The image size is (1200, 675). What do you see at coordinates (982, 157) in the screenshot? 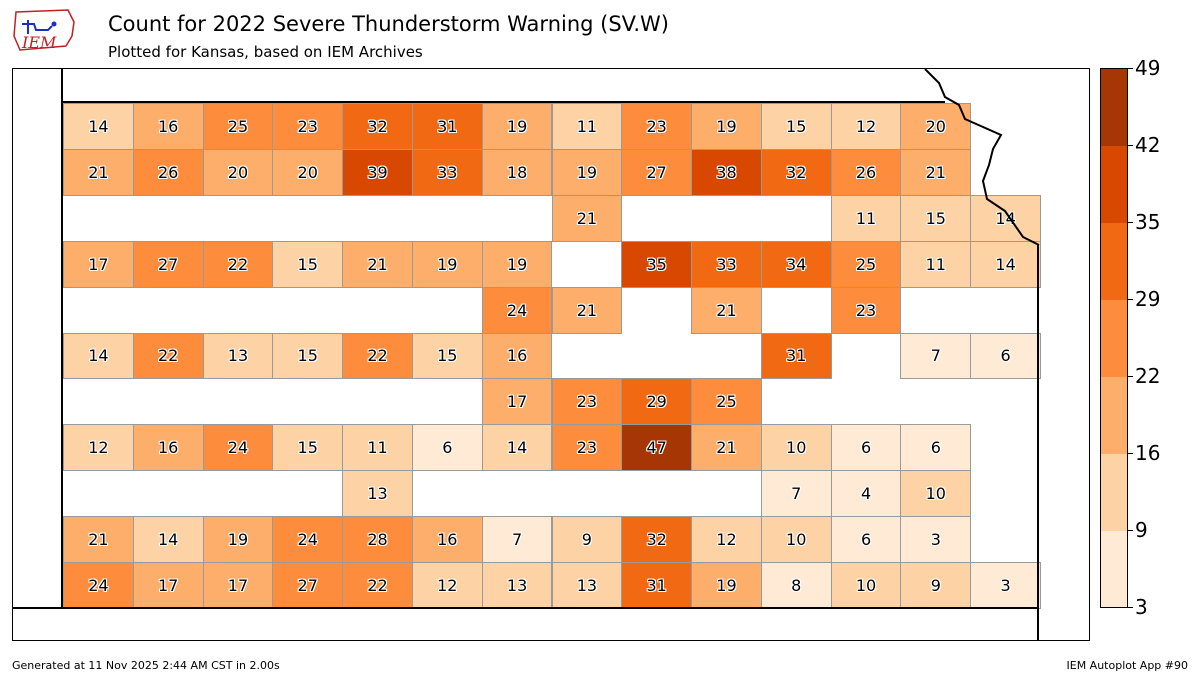
I see `missouri-river-border` at bounding box center [982, 157].